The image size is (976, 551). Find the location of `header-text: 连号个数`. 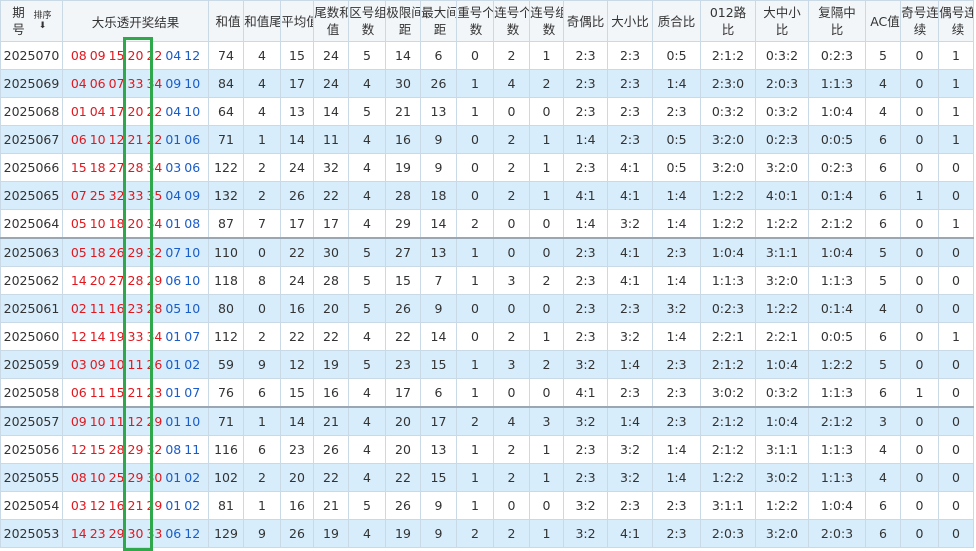

header-text: 连号个数 is located at coordinates (512, 21).